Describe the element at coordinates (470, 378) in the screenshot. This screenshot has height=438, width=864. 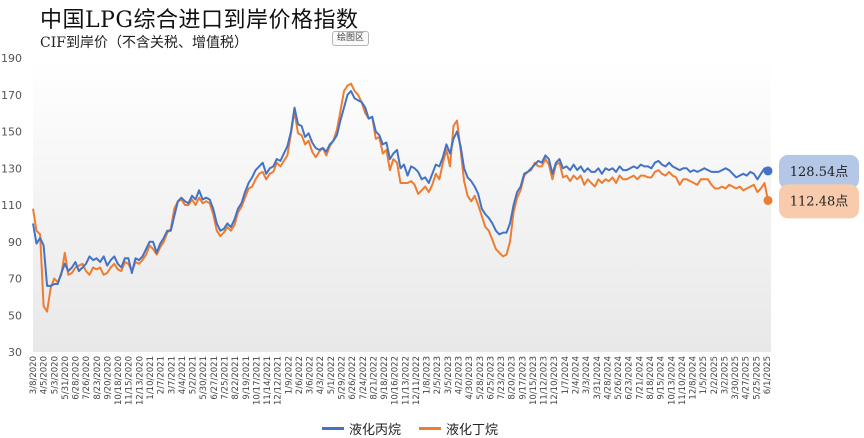
I see `x-tick-label: 4/30/2023` at that location.